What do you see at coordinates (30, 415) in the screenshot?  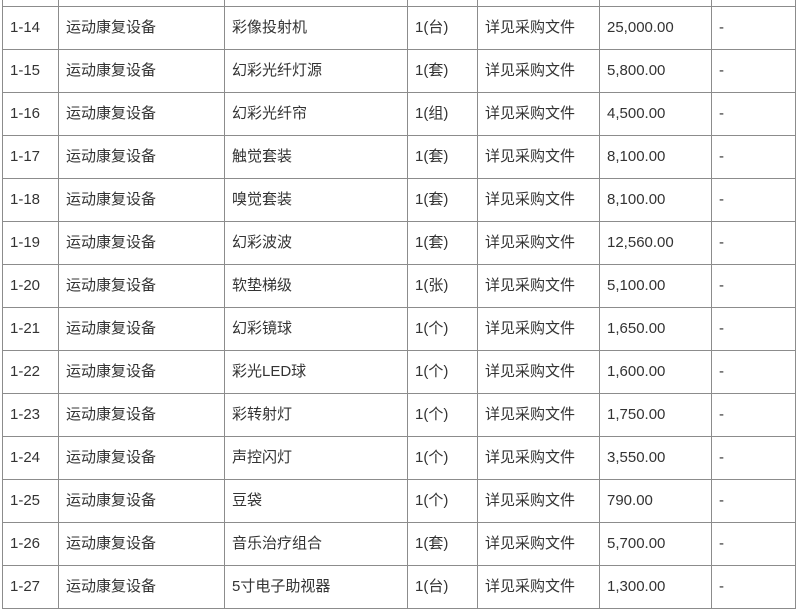 I see `cell-index: 1-23` at bounding box center [30, 415].